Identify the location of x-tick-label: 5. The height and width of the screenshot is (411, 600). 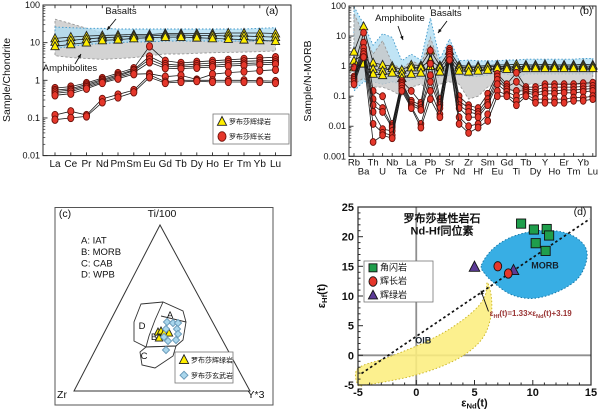
(474, 393).